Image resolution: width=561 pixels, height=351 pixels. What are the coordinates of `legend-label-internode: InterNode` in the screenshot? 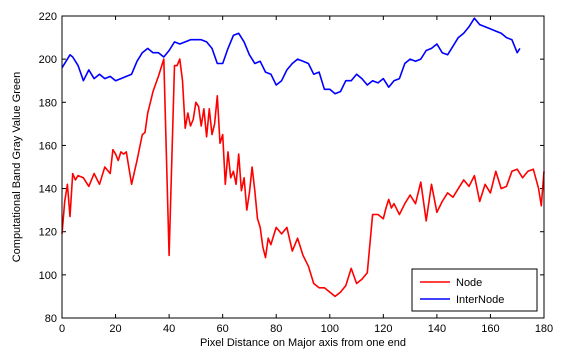 It's located at (480, 300).